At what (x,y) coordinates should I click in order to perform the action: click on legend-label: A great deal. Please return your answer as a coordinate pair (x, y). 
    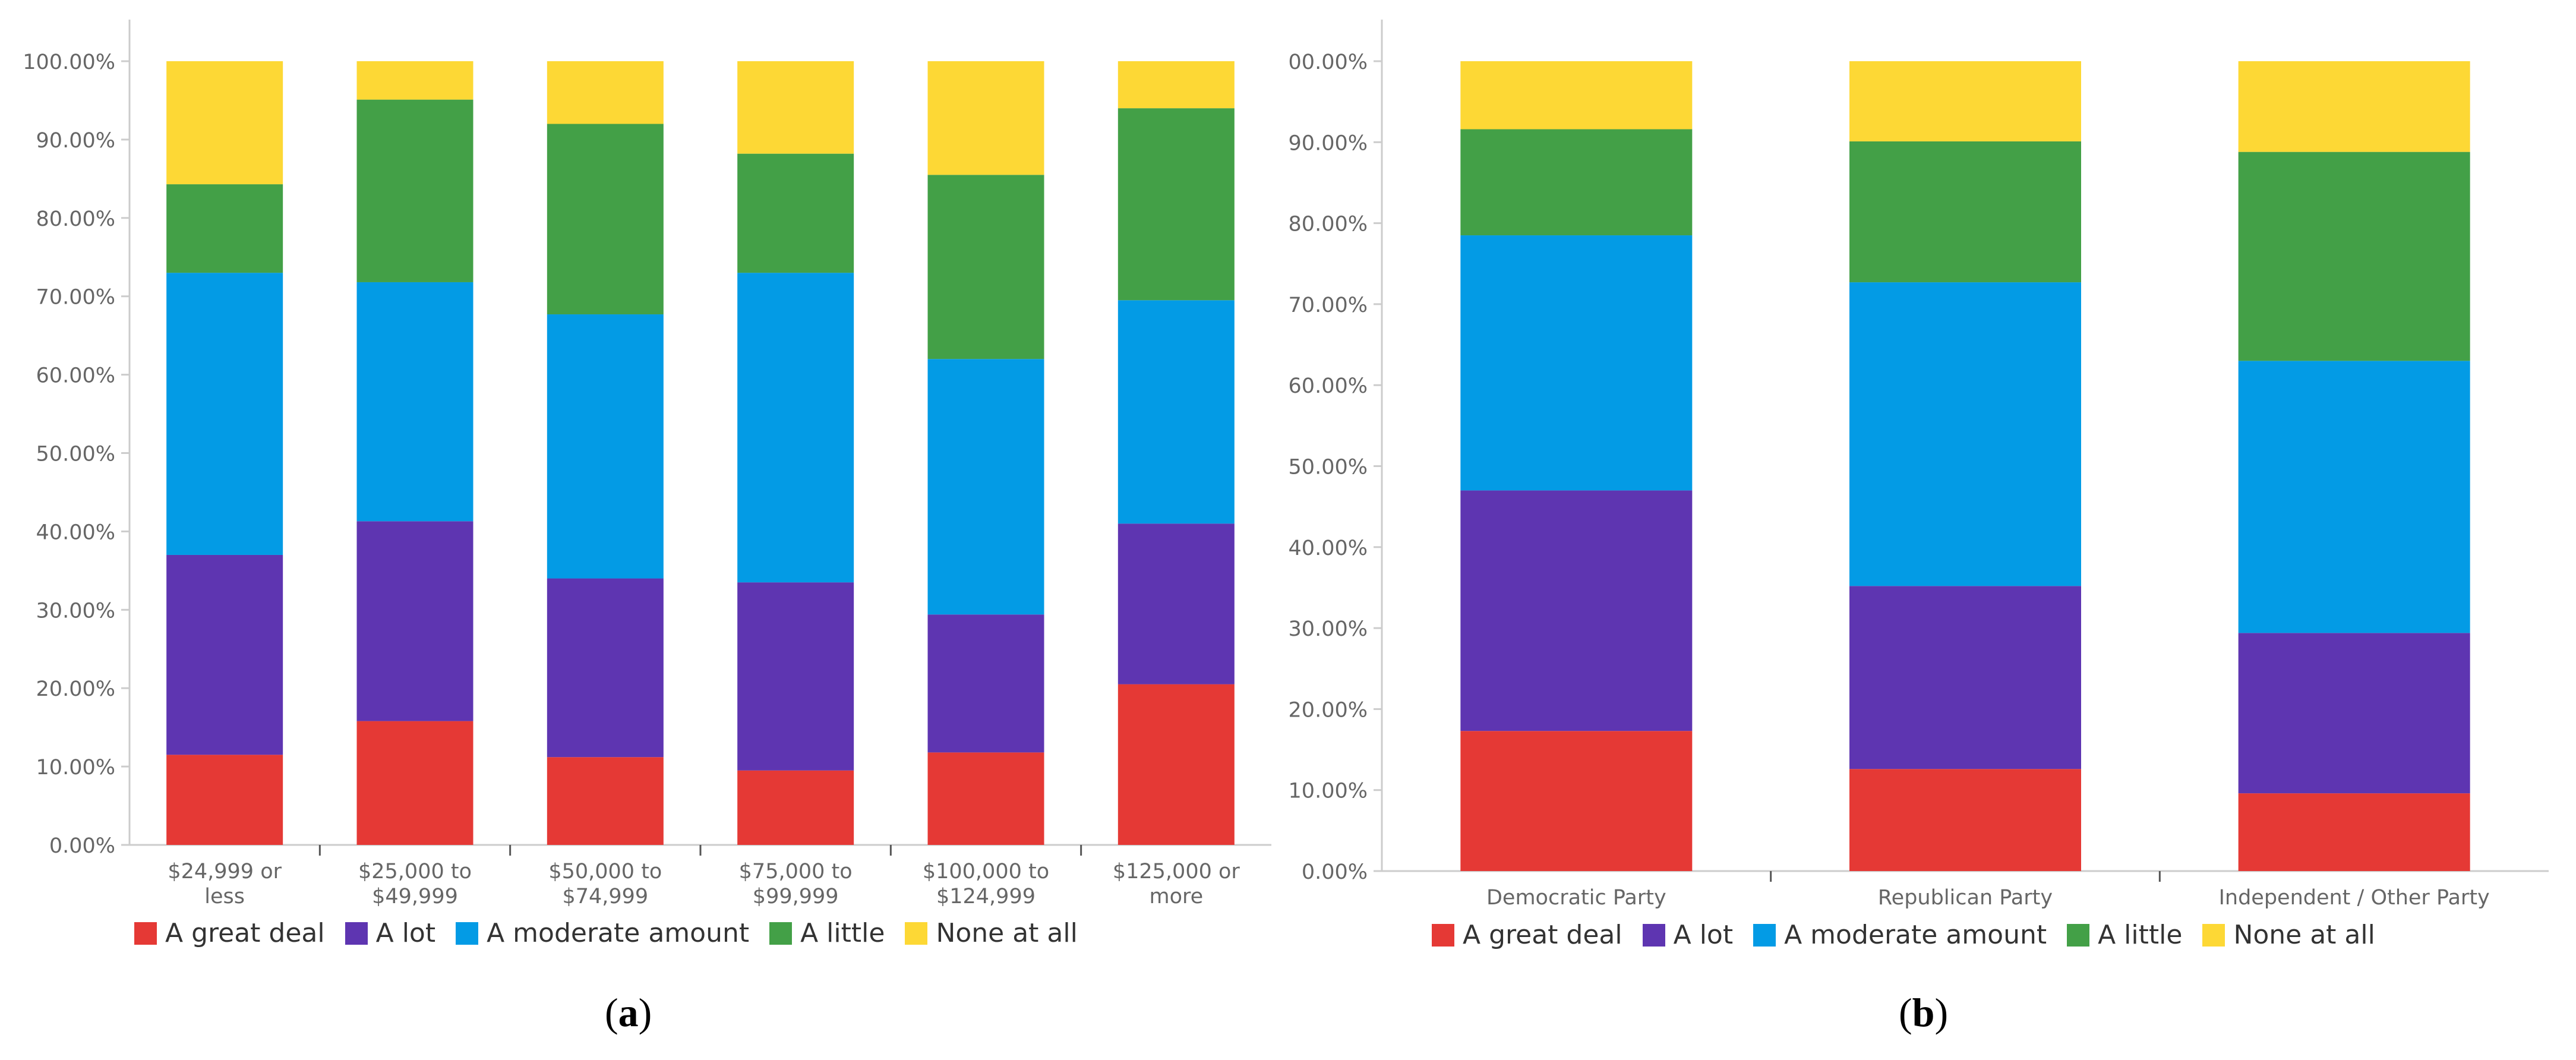
    Looking at the image, I should click on (1542, 935).